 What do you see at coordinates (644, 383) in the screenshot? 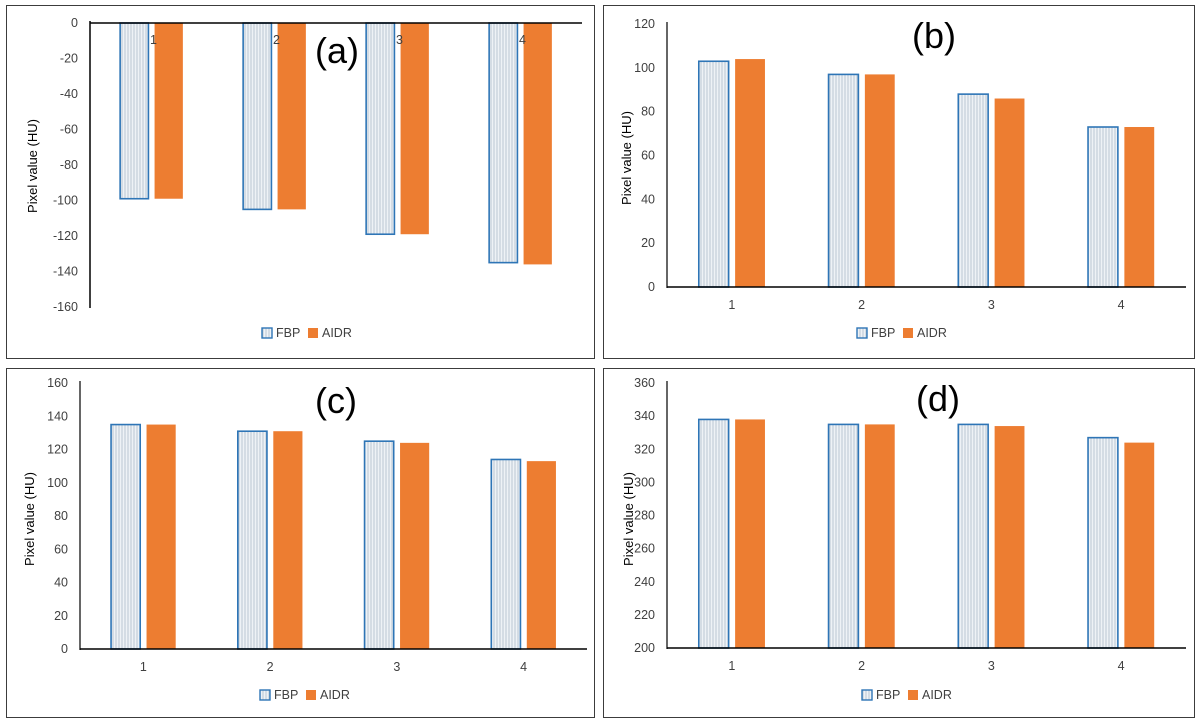
I see `y-tick-label: 360` at bounding box center [644, 383].